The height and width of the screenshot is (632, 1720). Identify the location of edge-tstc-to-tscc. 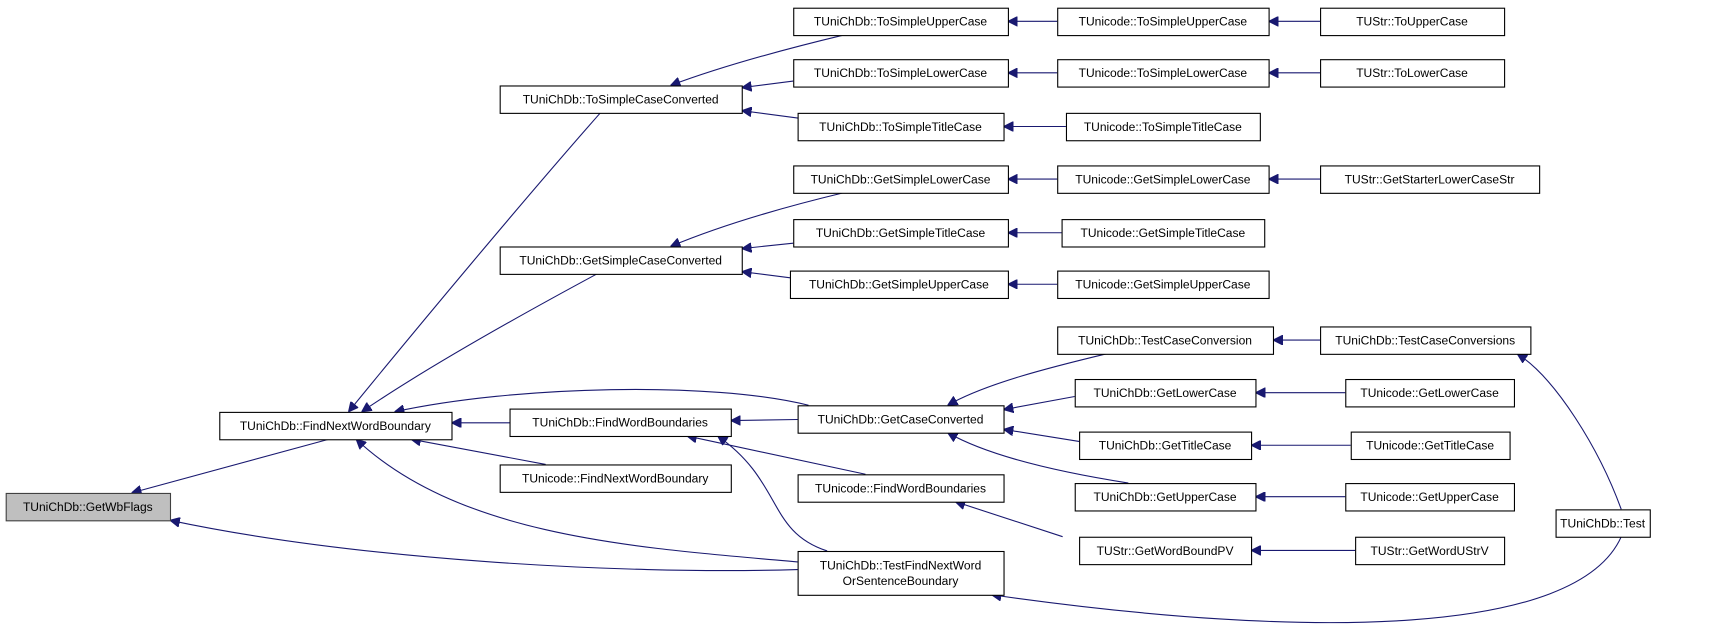
(771, 115).